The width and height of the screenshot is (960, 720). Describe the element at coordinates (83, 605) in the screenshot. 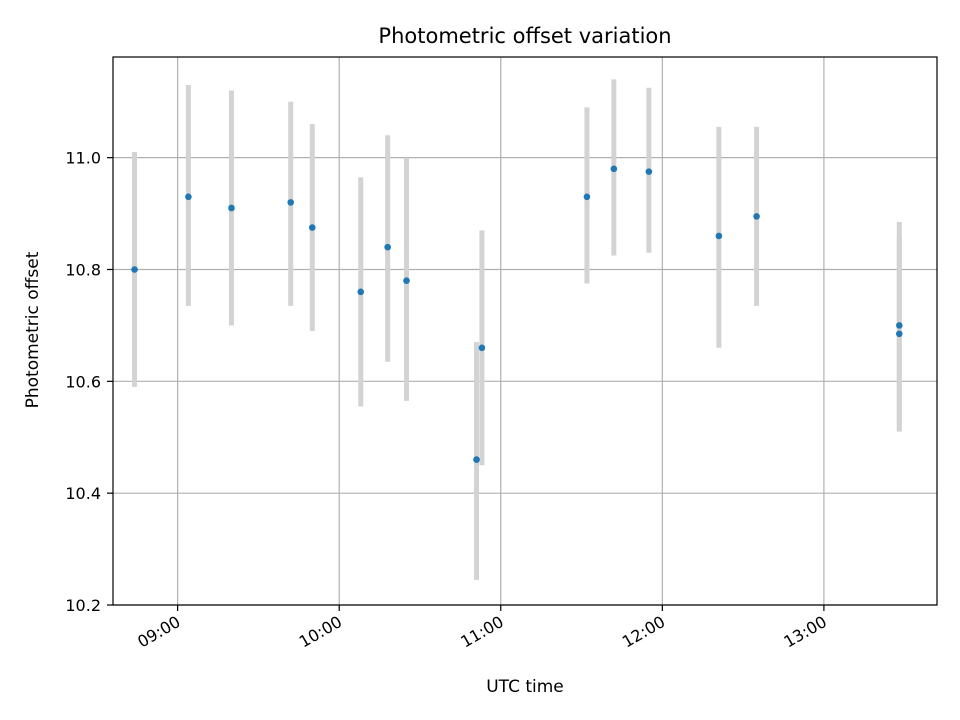

I see `y-tick-label: 10.2` at that location.